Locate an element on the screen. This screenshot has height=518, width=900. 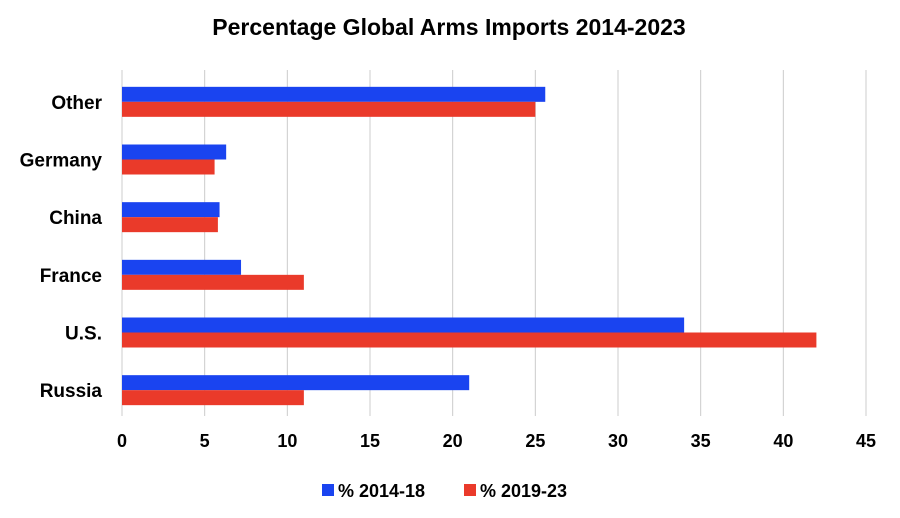
x-tick-label: 30 is located at coordinates (618, 441).